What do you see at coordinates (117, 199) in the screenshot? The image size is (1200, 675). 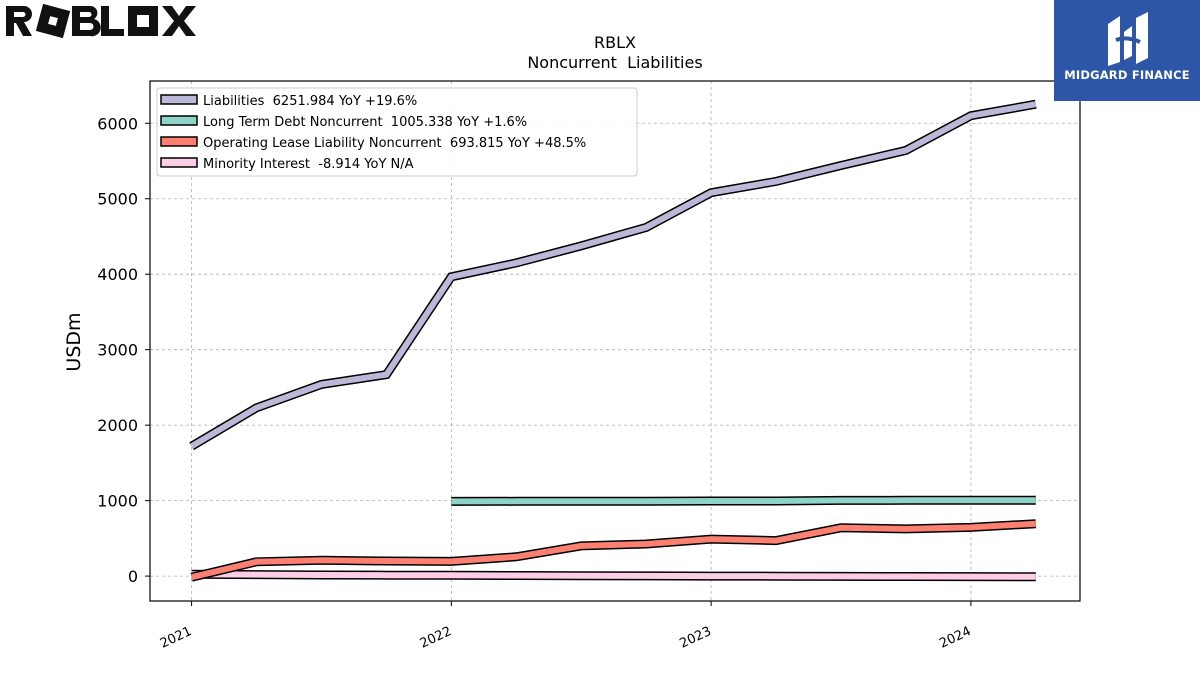 I see `y-tick-label: 5000` at bounding box center [117, 199].